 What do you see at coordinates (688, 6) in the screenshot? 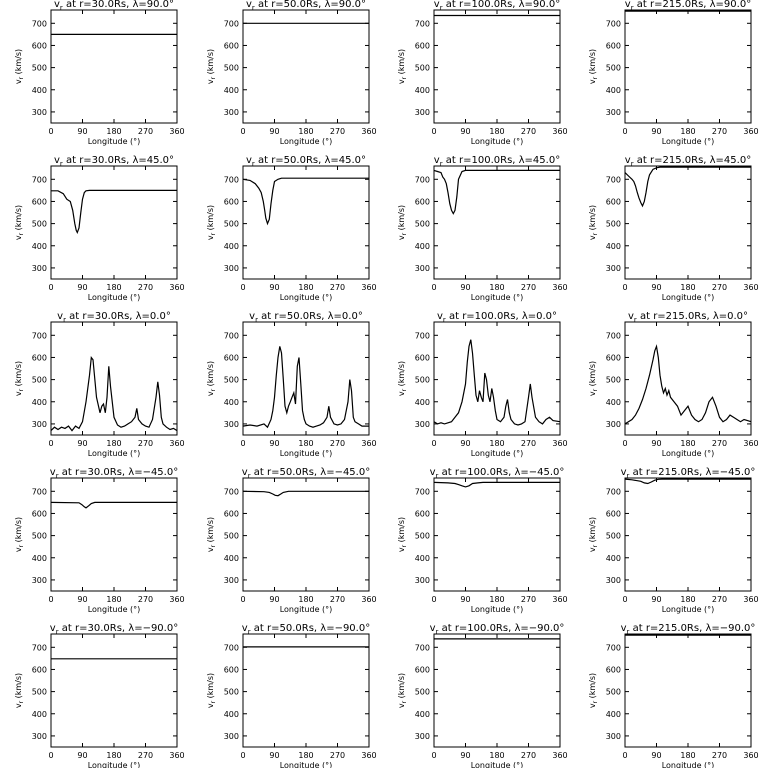
I see `panel-title: vr at r=215.0Rs, λ=90.0°` at bounding box center [688, 6].